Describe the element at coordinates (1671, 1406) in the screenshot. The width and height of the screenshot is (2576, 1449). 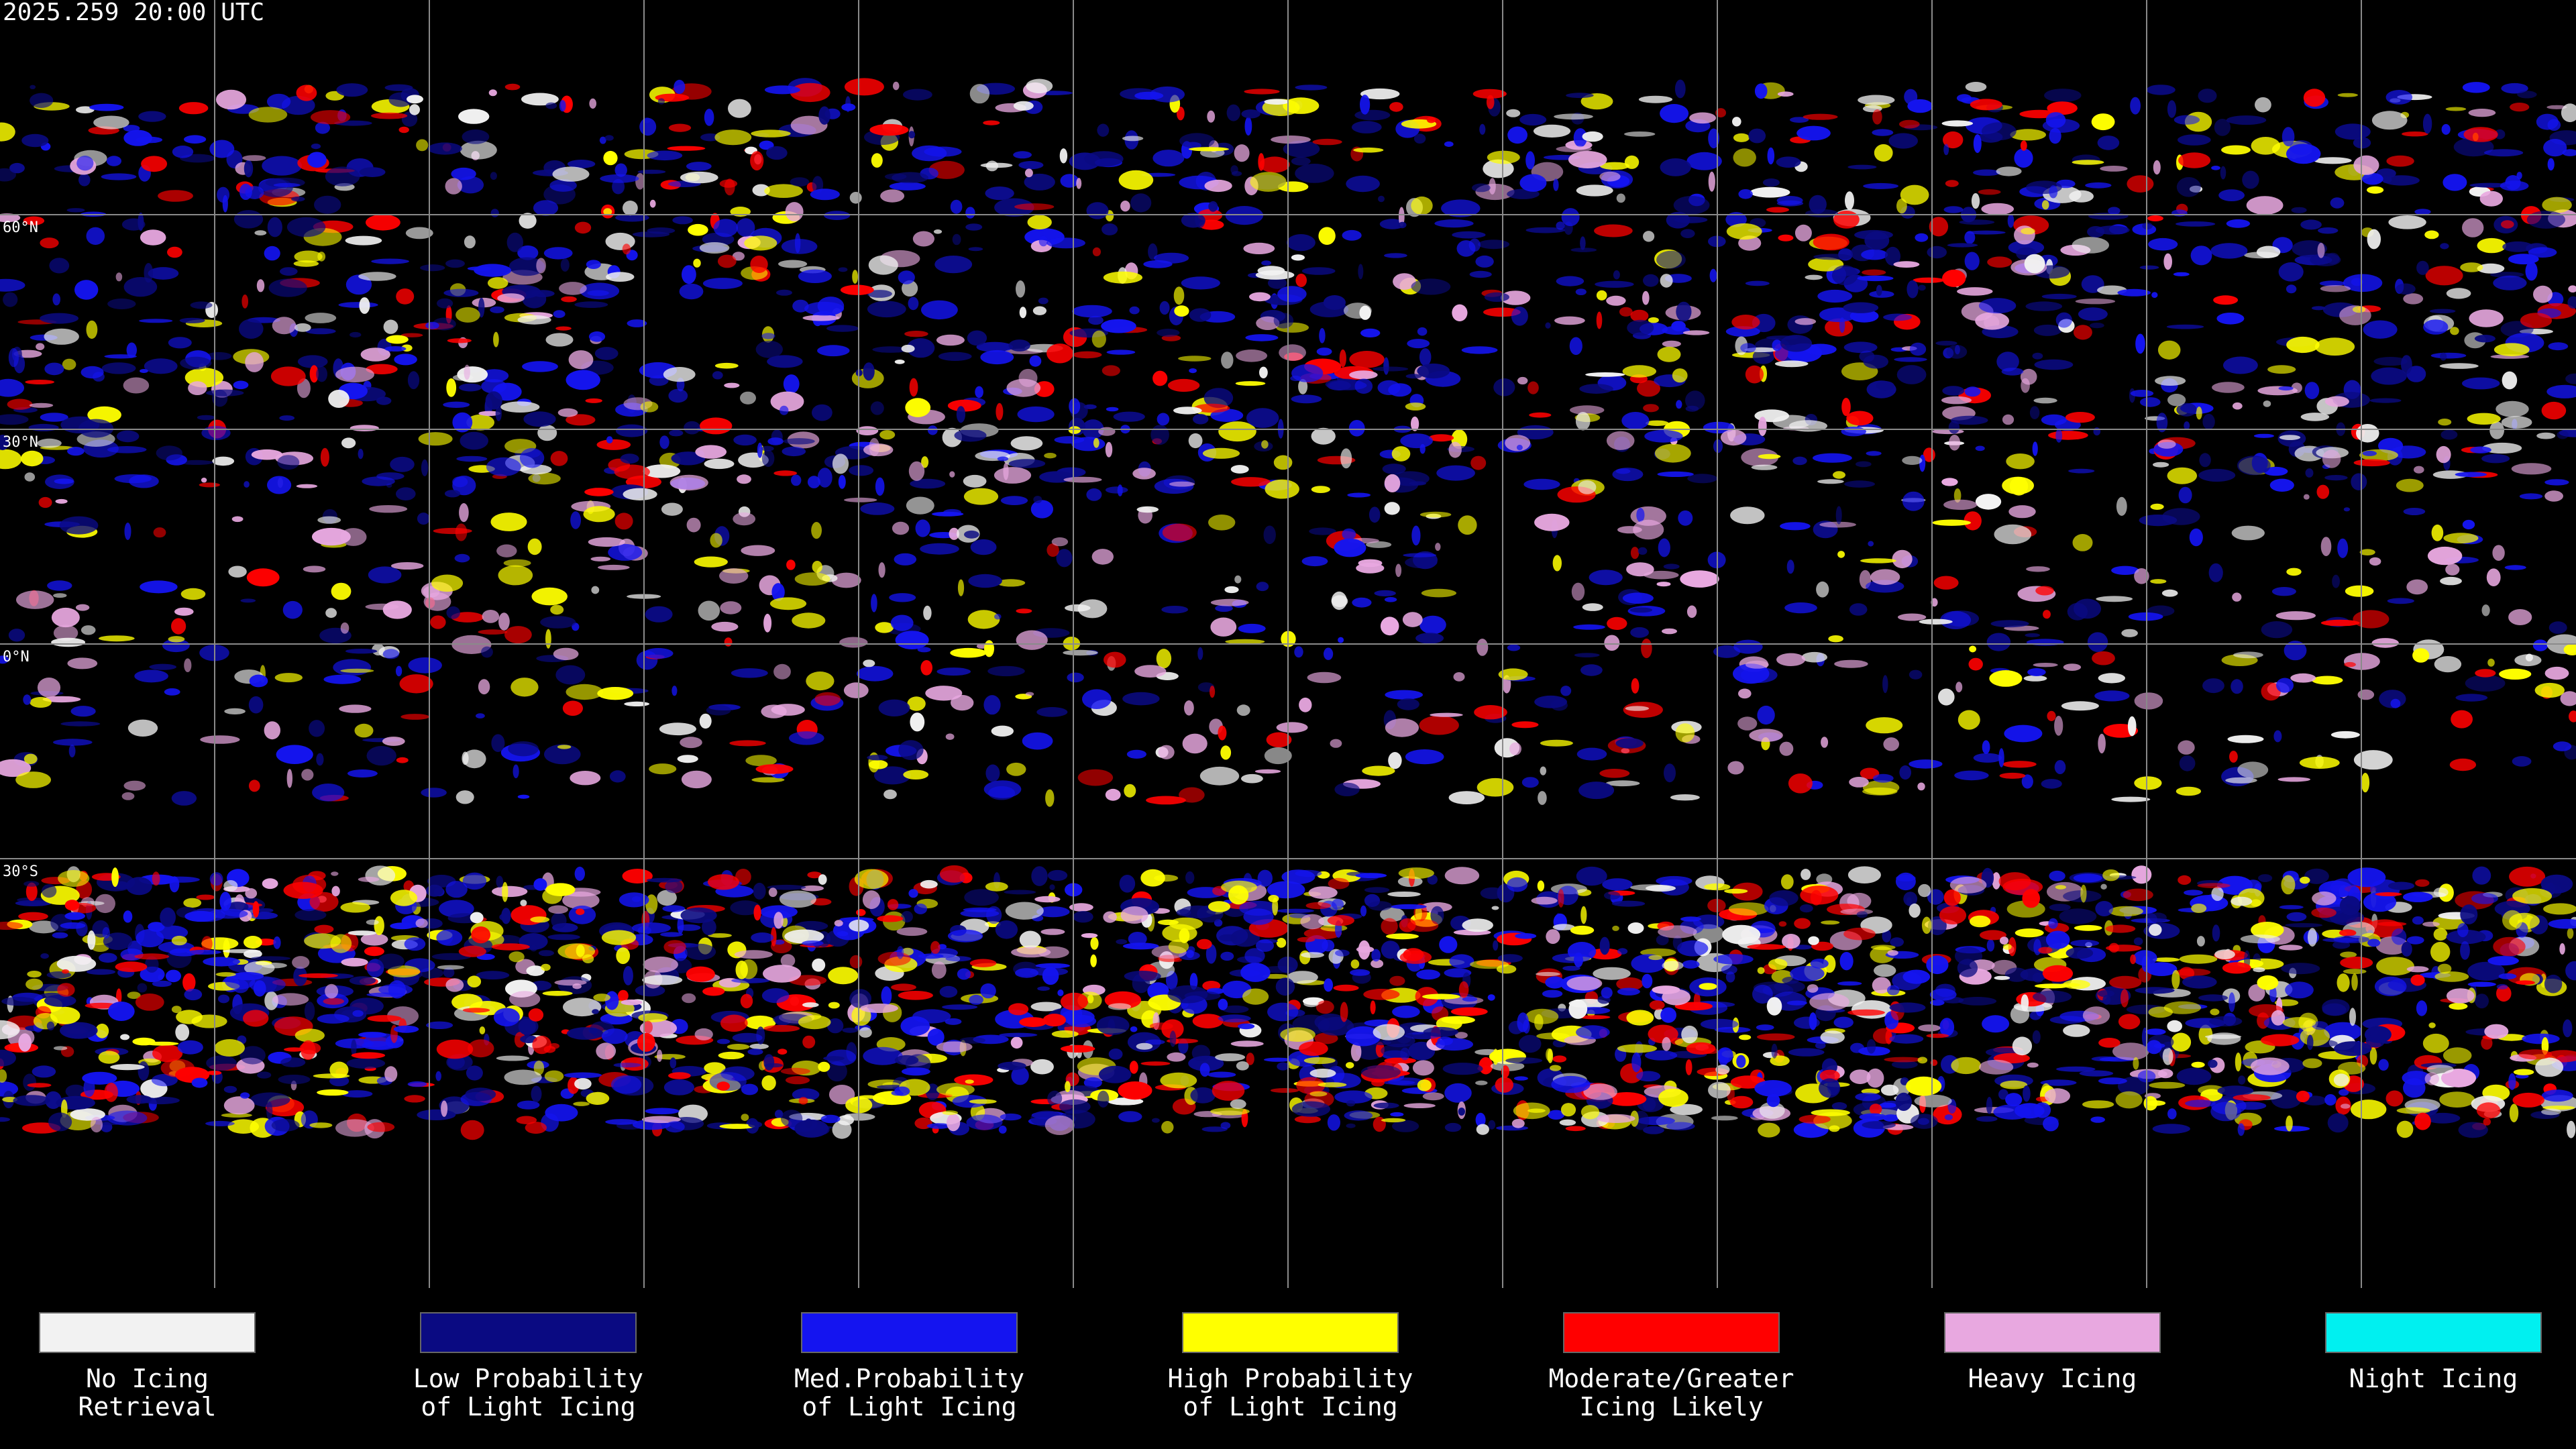
I see `legend-label: Icing Likely` at that location.